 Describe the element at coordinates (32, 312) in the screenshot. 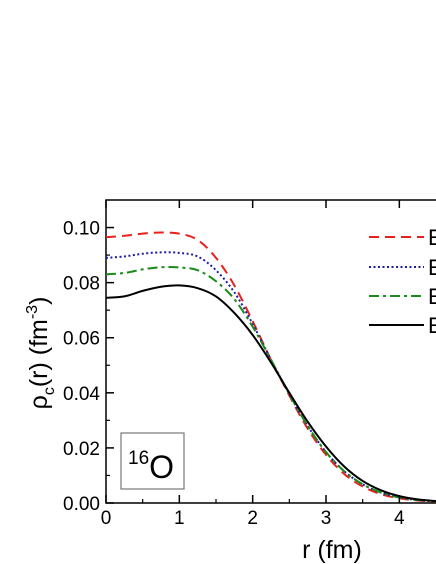

I see `y-axis-title-sup: -3` at that location.